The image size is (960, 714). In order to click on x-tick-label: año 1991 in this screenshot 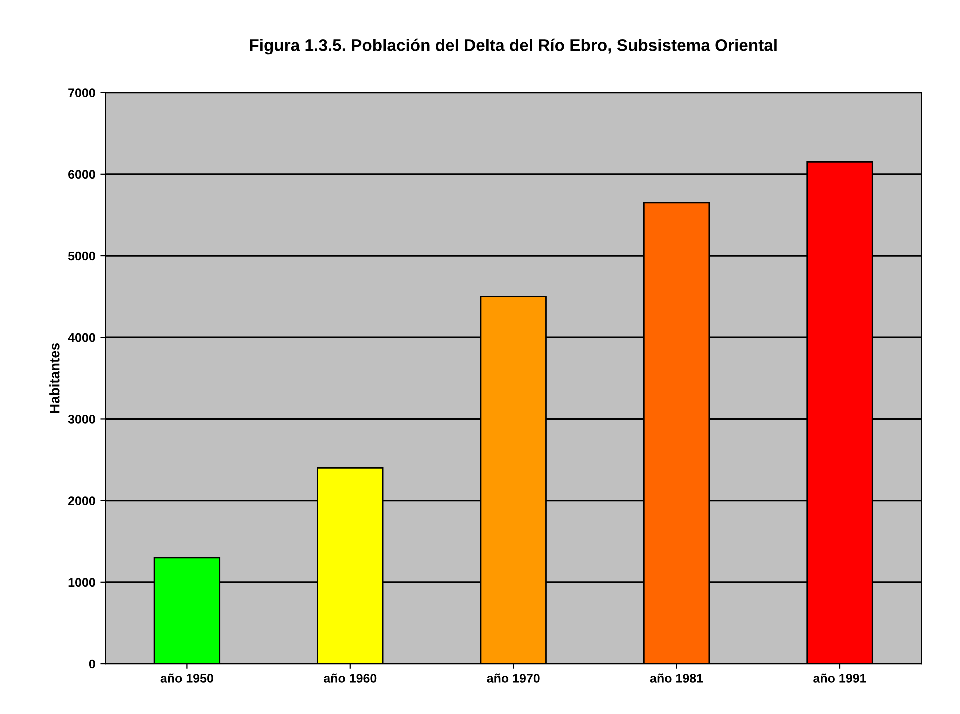, I will do `click(840, 678)`.